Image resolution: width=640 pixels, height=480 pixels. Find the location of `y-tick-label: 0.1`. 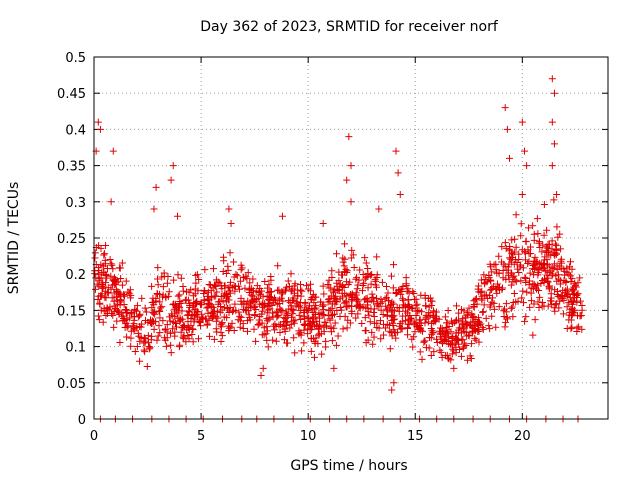

y-tick-label: 0.1 is located at coordinates (75, 348).